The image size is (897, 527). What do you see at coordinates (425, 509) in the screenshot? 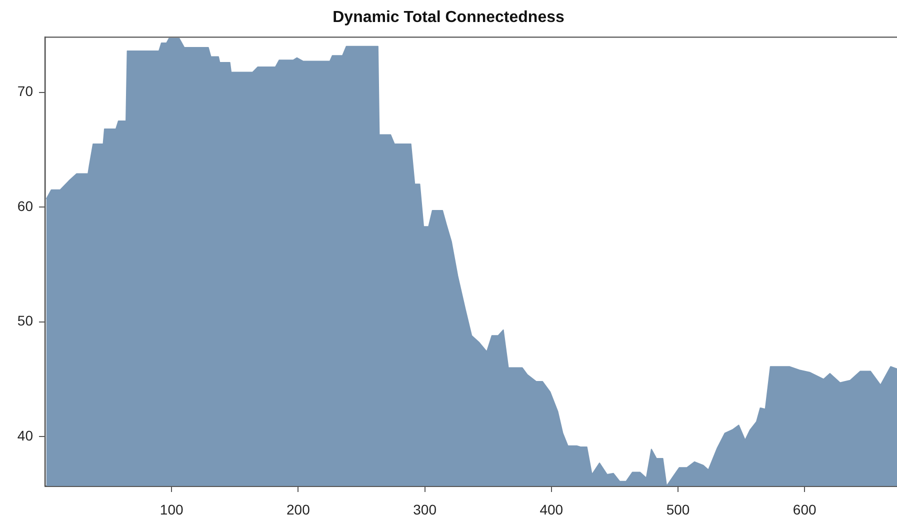
I see `x-tick-label: 300` at bounding box center [425, 509].